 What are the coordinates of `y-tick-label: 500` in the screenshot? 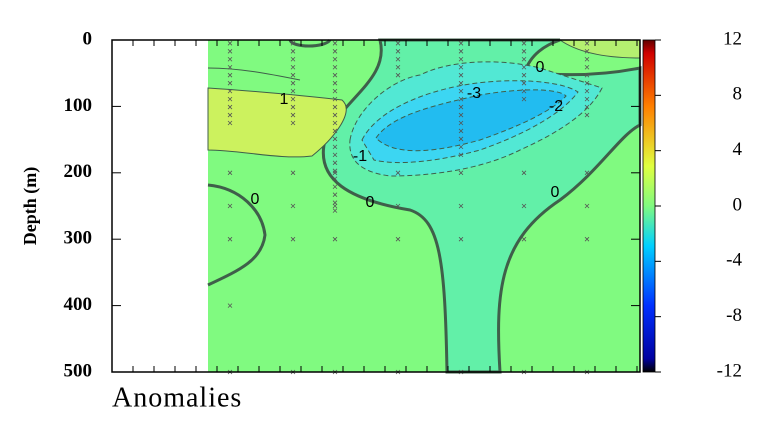 It's located at (78, 370).